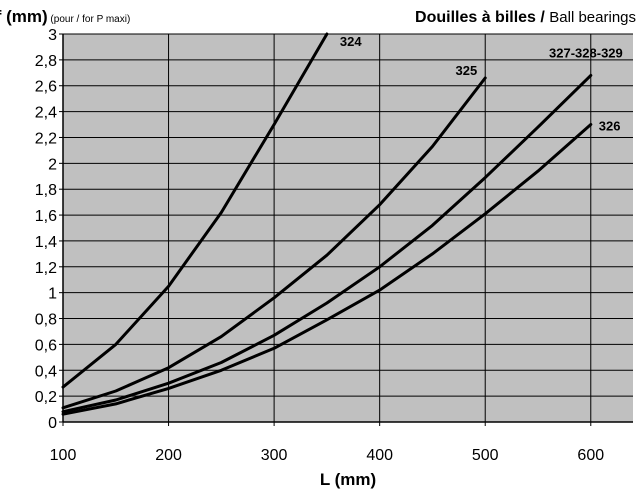 This screenshot has width=643, height=493. I want to click on y-tick-label: 3, so click(52, 35).